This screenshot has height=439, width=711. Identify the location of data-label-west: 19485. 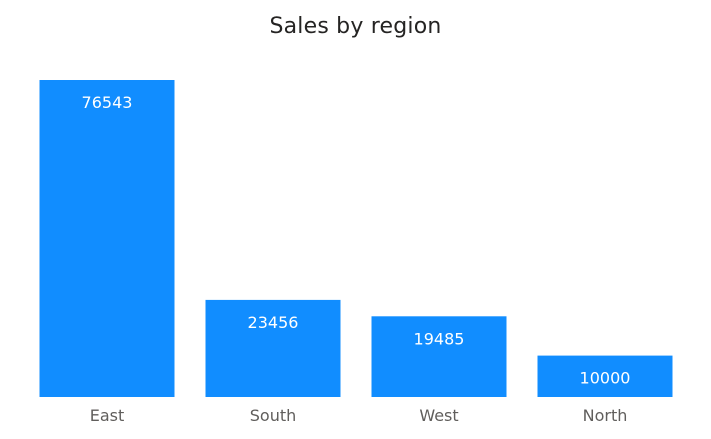
(439, 338).